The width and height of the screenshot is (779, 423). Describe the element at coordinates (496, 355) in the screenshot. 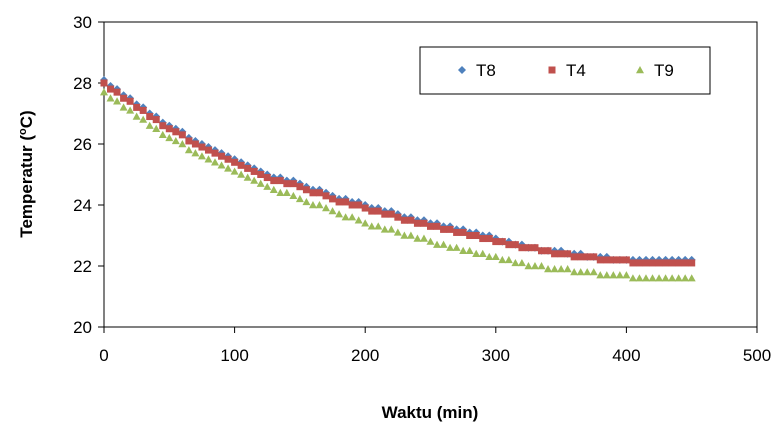

I see `x-tick-label: 300` at that location.